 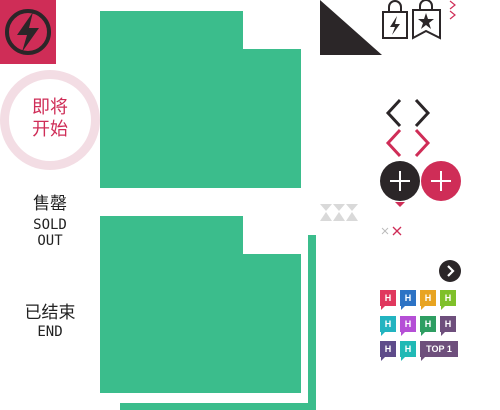 I want to click on bag-star-icon, so click(x=426, y=20).